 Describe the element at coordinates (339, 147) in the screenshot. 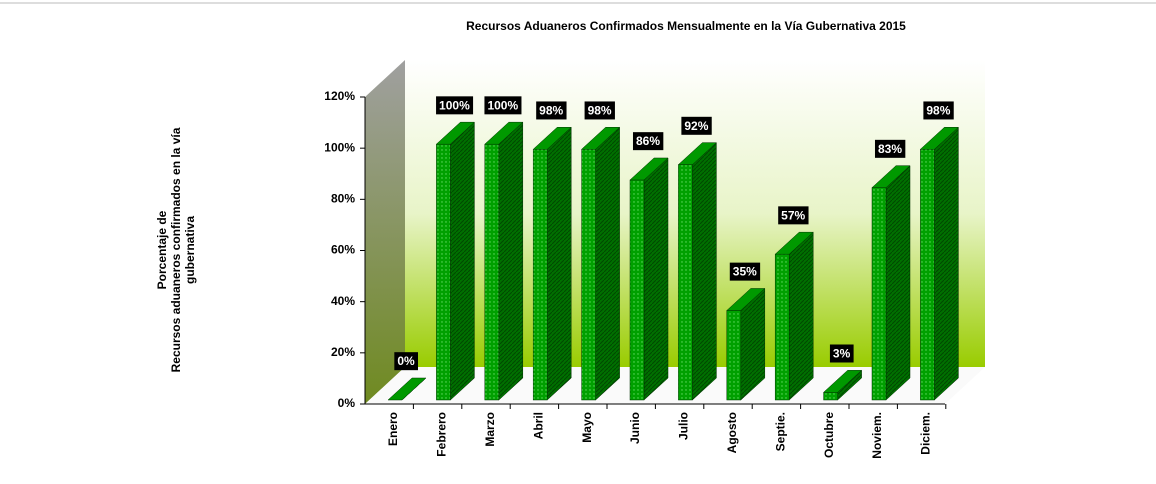

I see `y-tick-label: 100%` at that location.